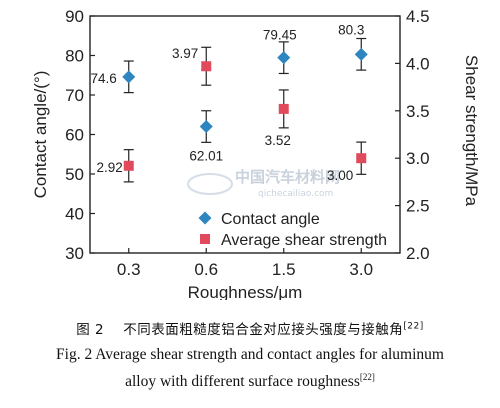 The height and width of the screenshot is (408, 500). Describe the element at coordinates (367, 377) in the screenshot. I see `caption-en-ref: [22]` at that location.